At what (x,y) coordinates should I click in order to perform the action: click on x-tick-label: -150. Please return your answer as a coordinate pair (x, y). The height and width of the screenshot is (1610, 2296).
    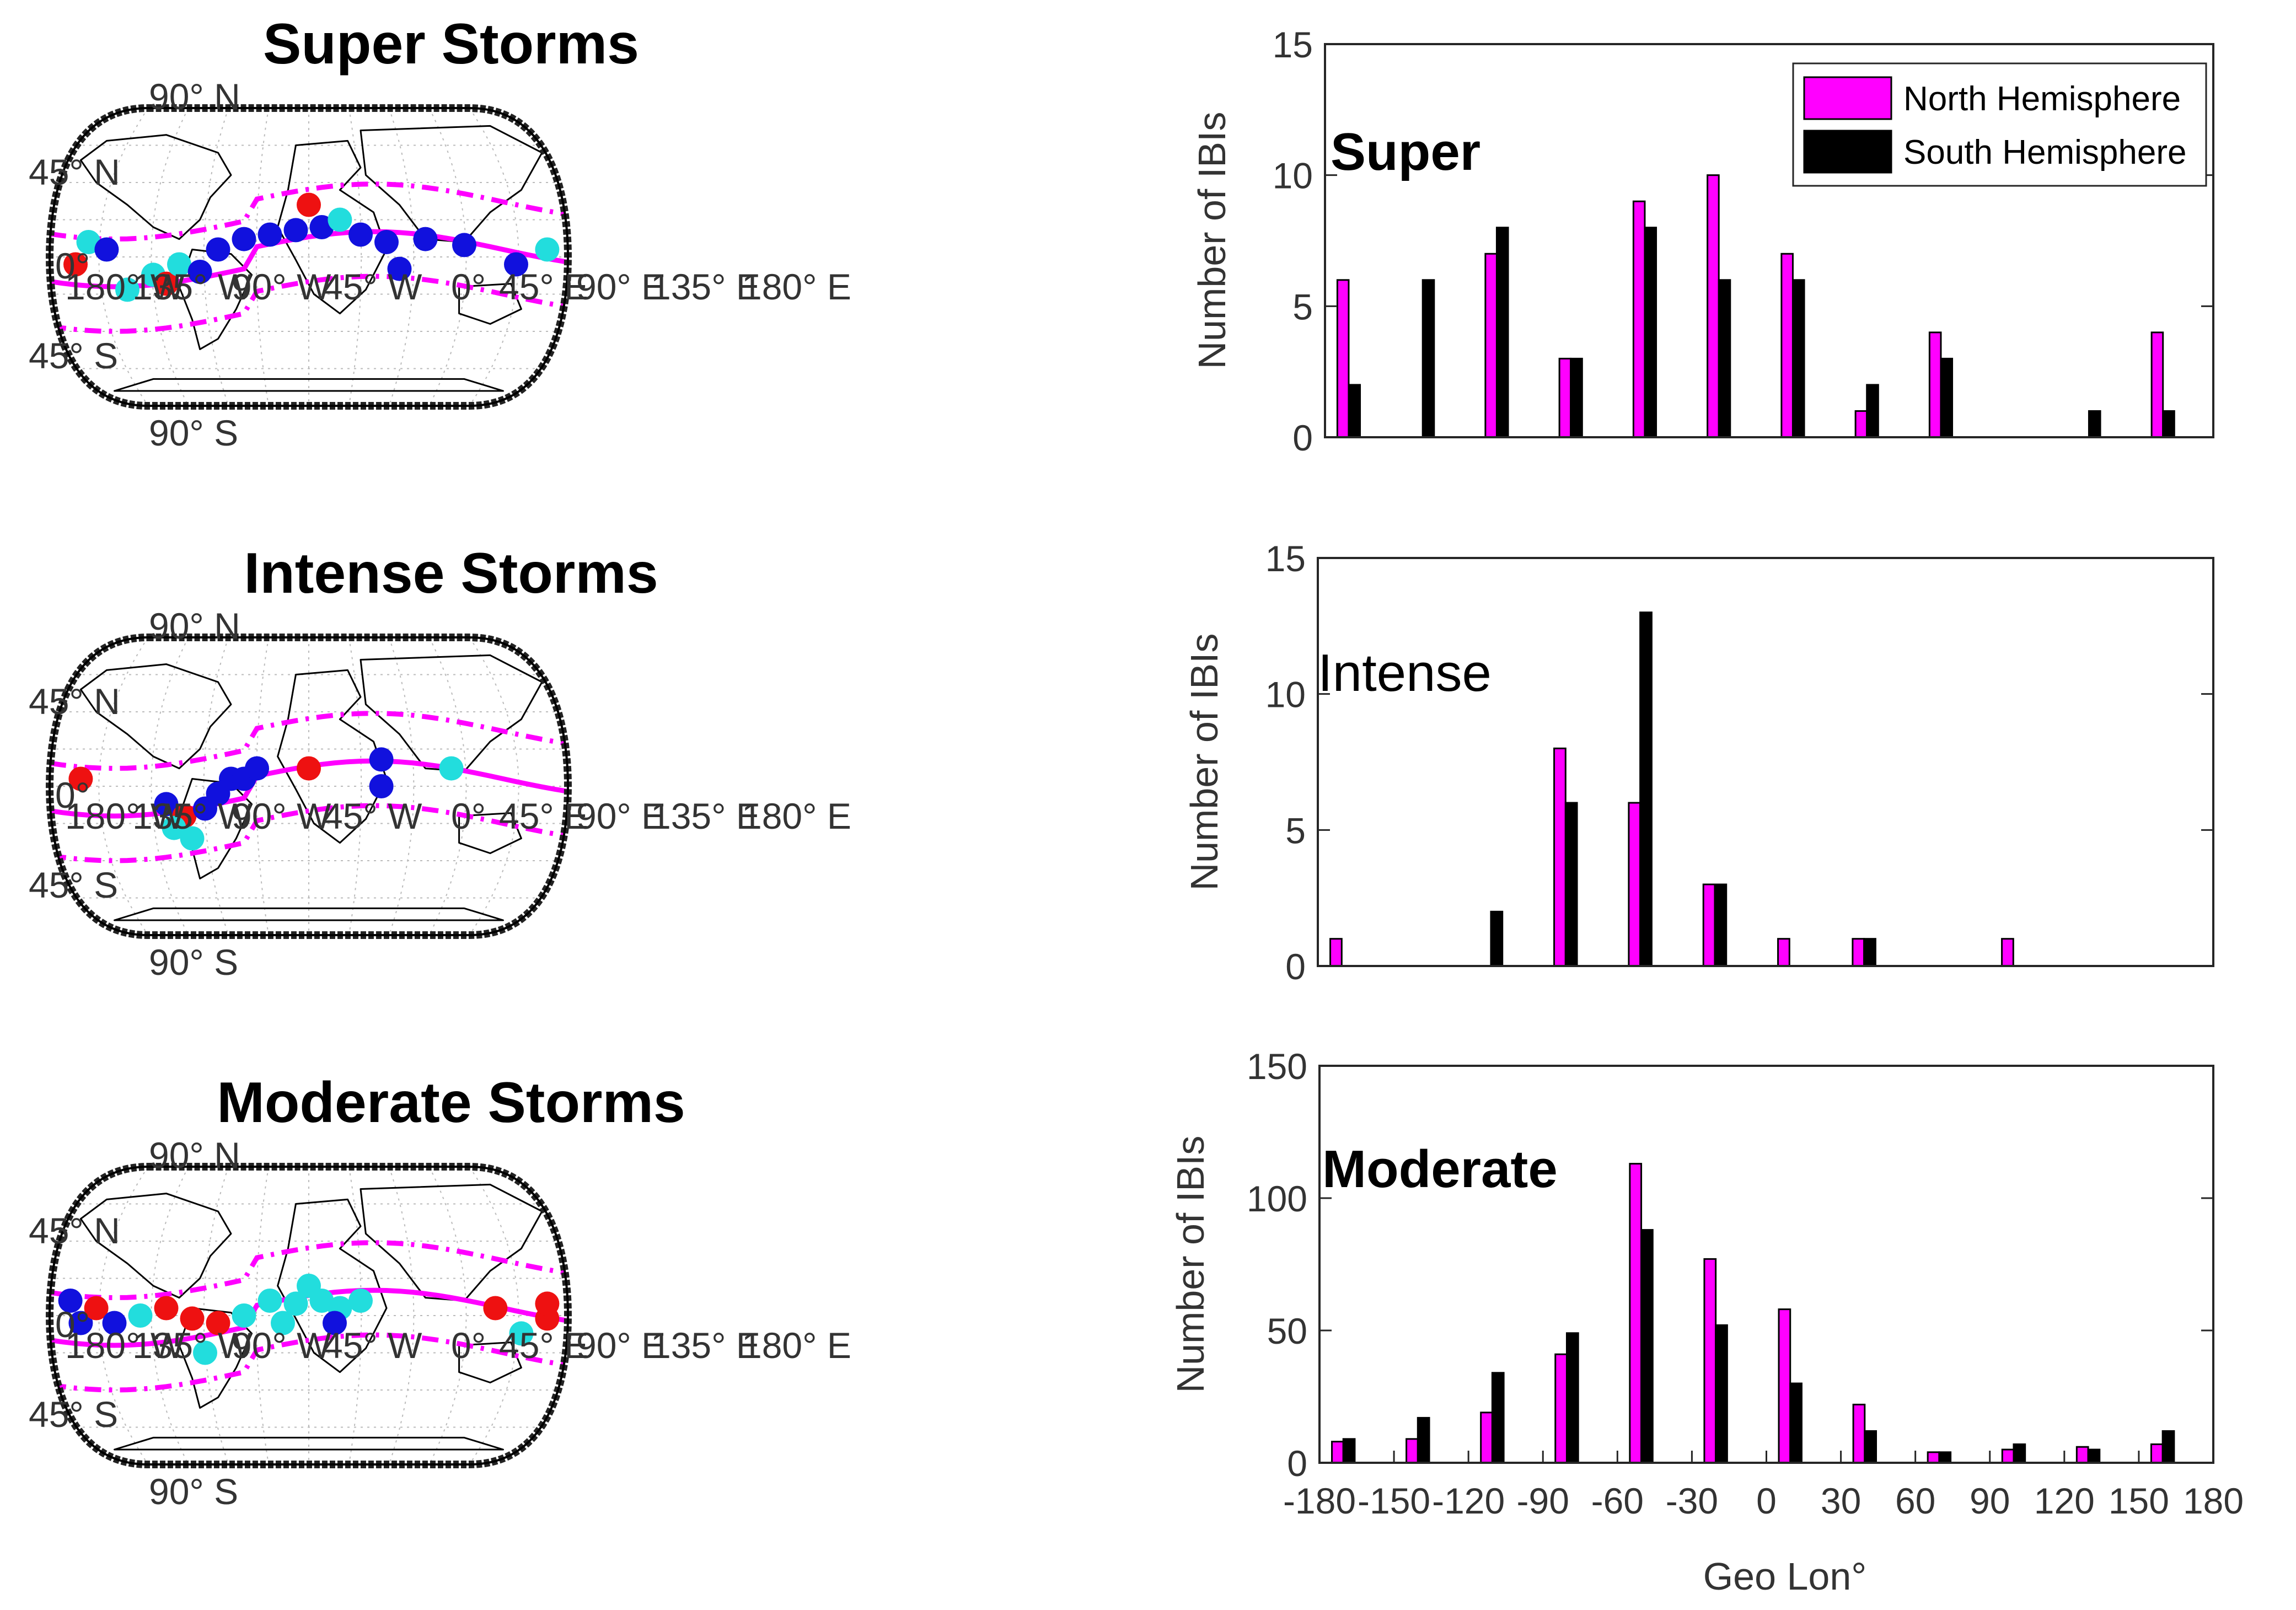
    Looking at the image, I should click on (1394, 1501).